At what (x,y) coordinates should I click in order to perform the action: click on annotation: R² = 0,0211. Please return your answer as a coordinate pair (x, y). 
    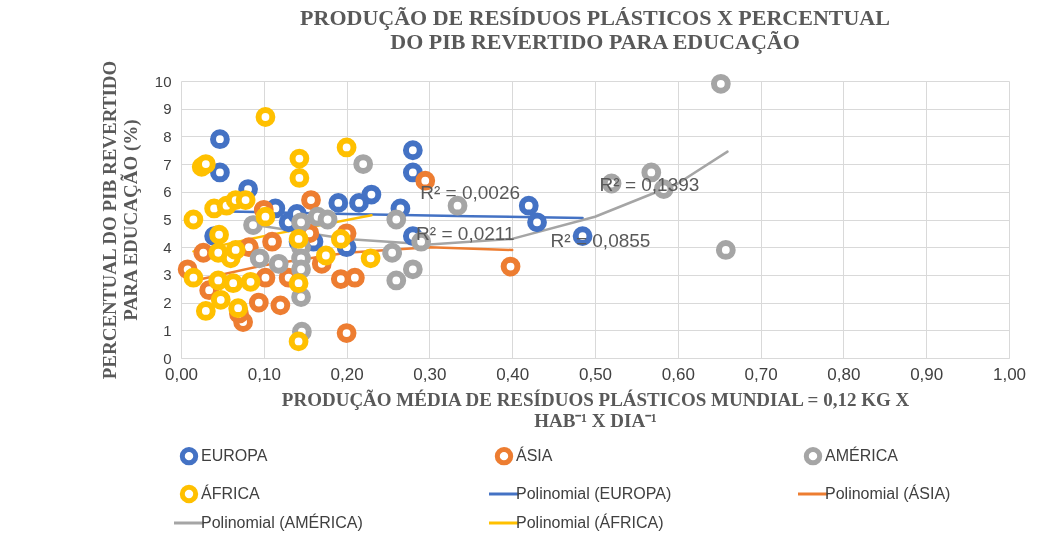
    Looking at the image, I should click on (465, 233).